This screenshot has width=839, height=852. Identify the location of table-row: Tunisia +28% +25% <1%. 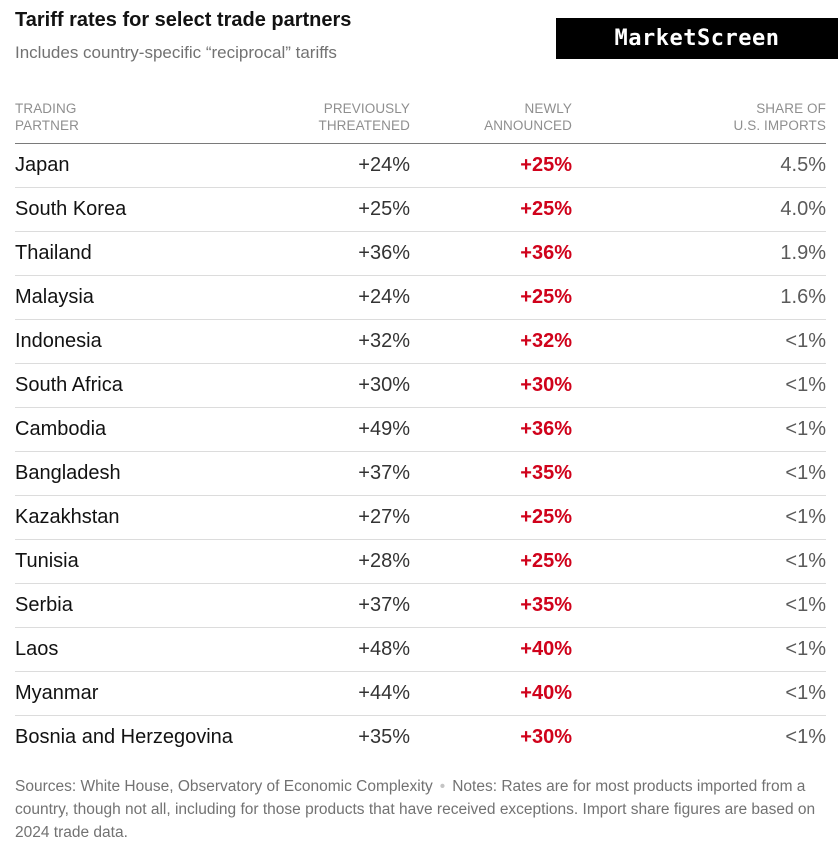
(420, 561).